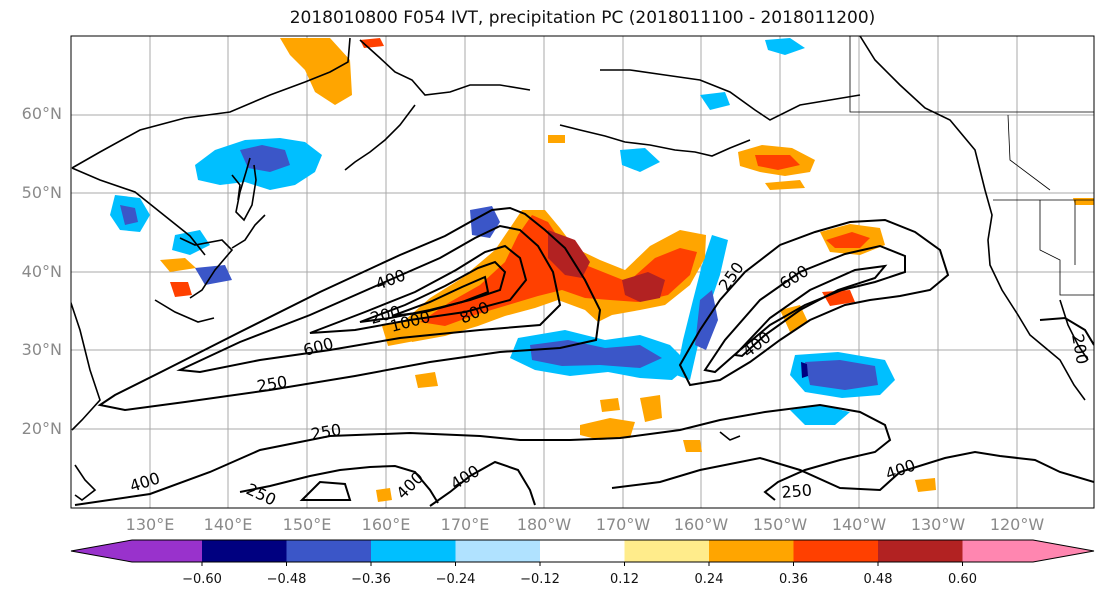 This screenshot has width=1105, height=601. I want to click on lon-label: 140°E, so click(228, 524).